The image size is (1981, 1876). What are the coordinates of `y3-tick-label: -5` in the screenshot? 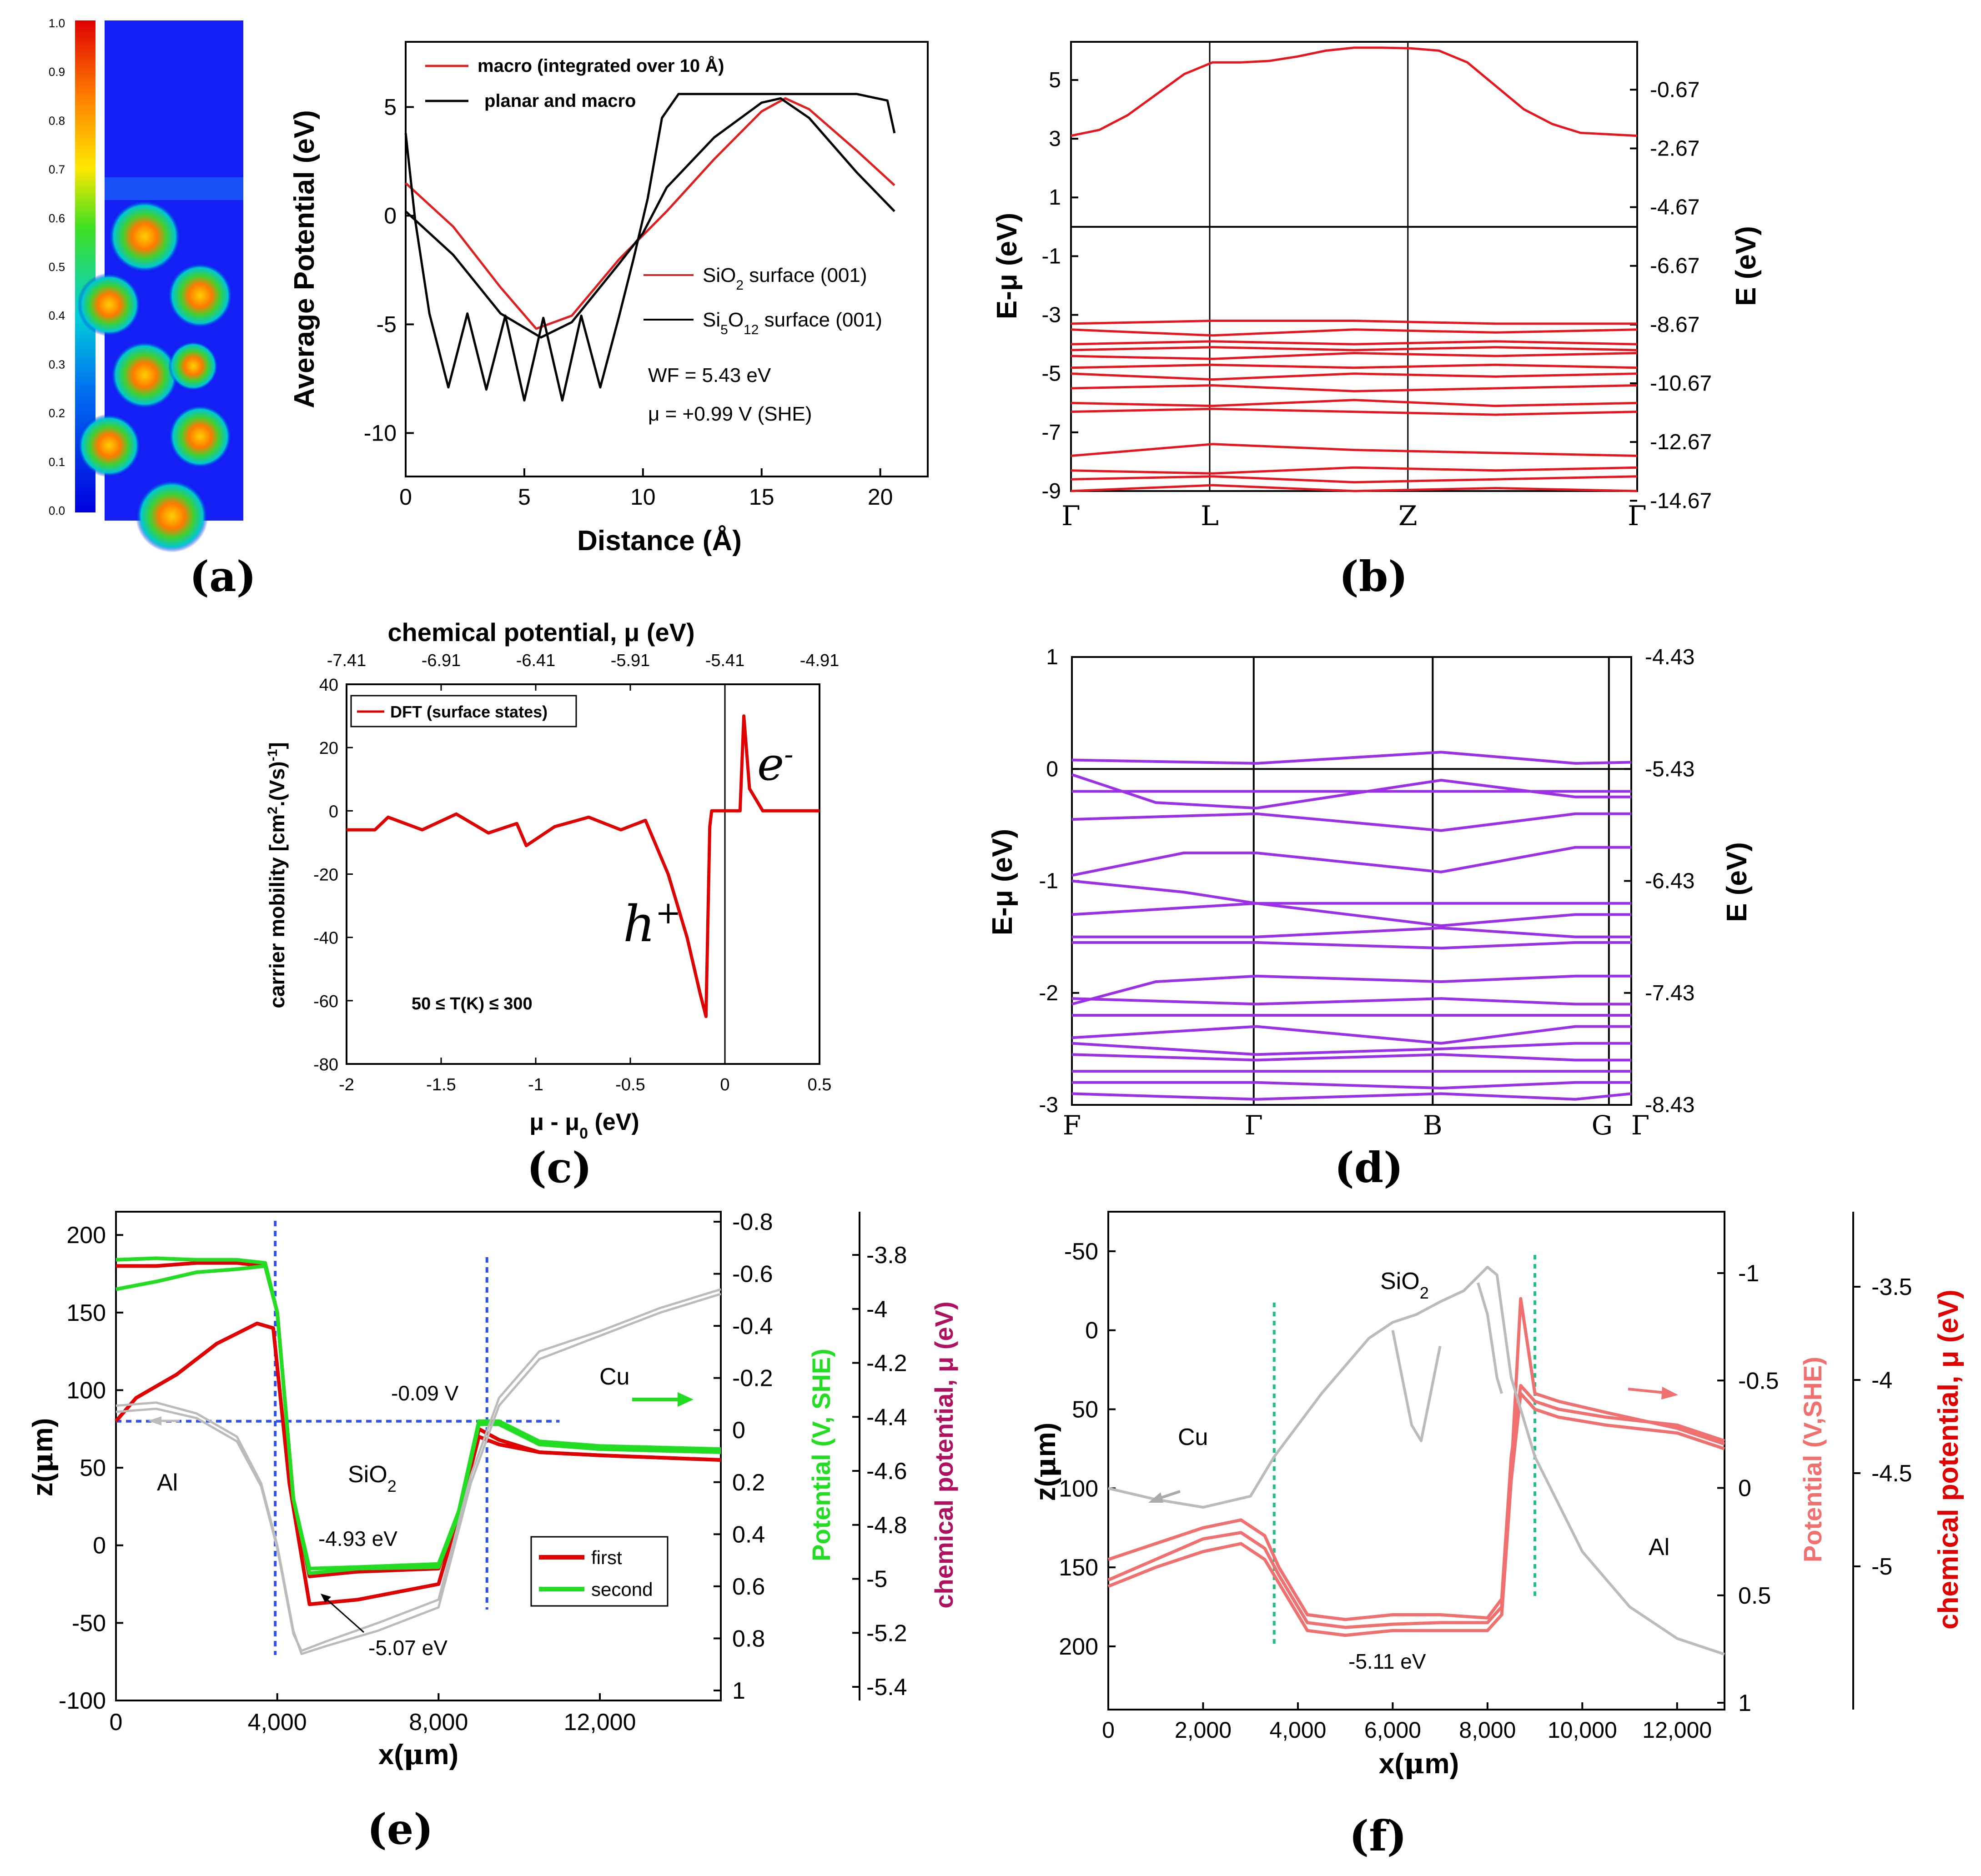 It's located at (876, 1579).